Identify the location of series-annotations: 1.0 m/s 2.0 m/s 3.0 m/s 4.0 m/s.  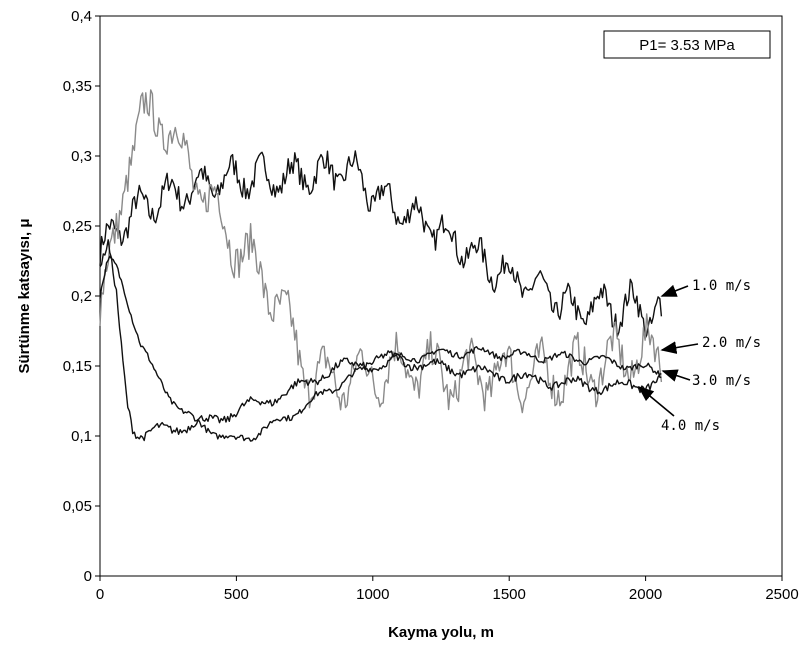
(699, 356).